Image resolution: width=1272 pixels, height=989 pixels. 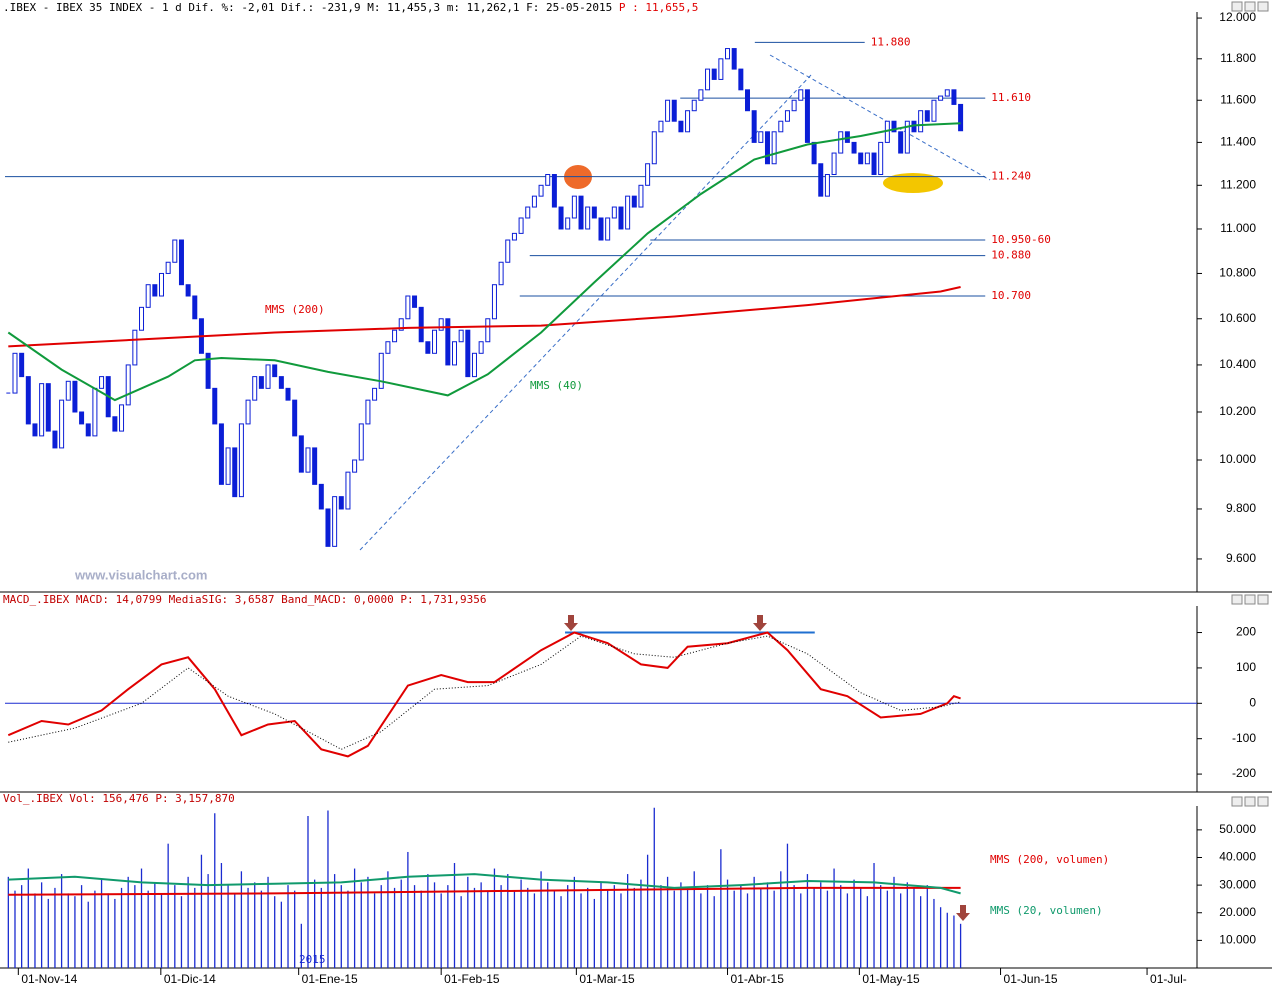 I want to click on y-tick-label: 10.400, so click(x=1237, y=364).